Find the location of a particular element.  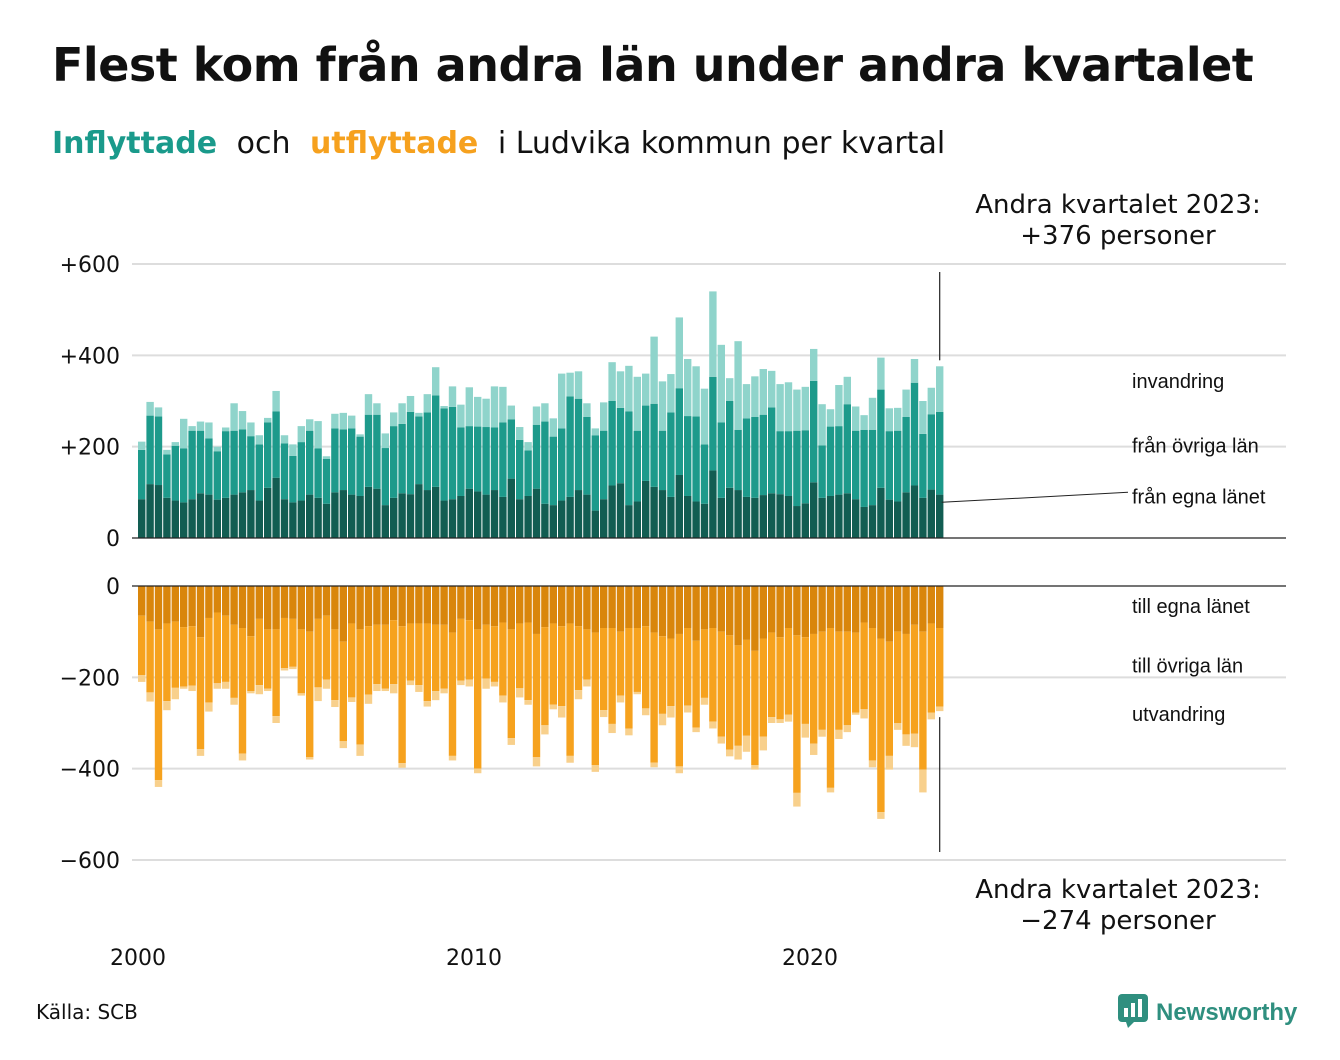

subtitle-outflow-label: utflyttade is located at coordinates (394, 143).